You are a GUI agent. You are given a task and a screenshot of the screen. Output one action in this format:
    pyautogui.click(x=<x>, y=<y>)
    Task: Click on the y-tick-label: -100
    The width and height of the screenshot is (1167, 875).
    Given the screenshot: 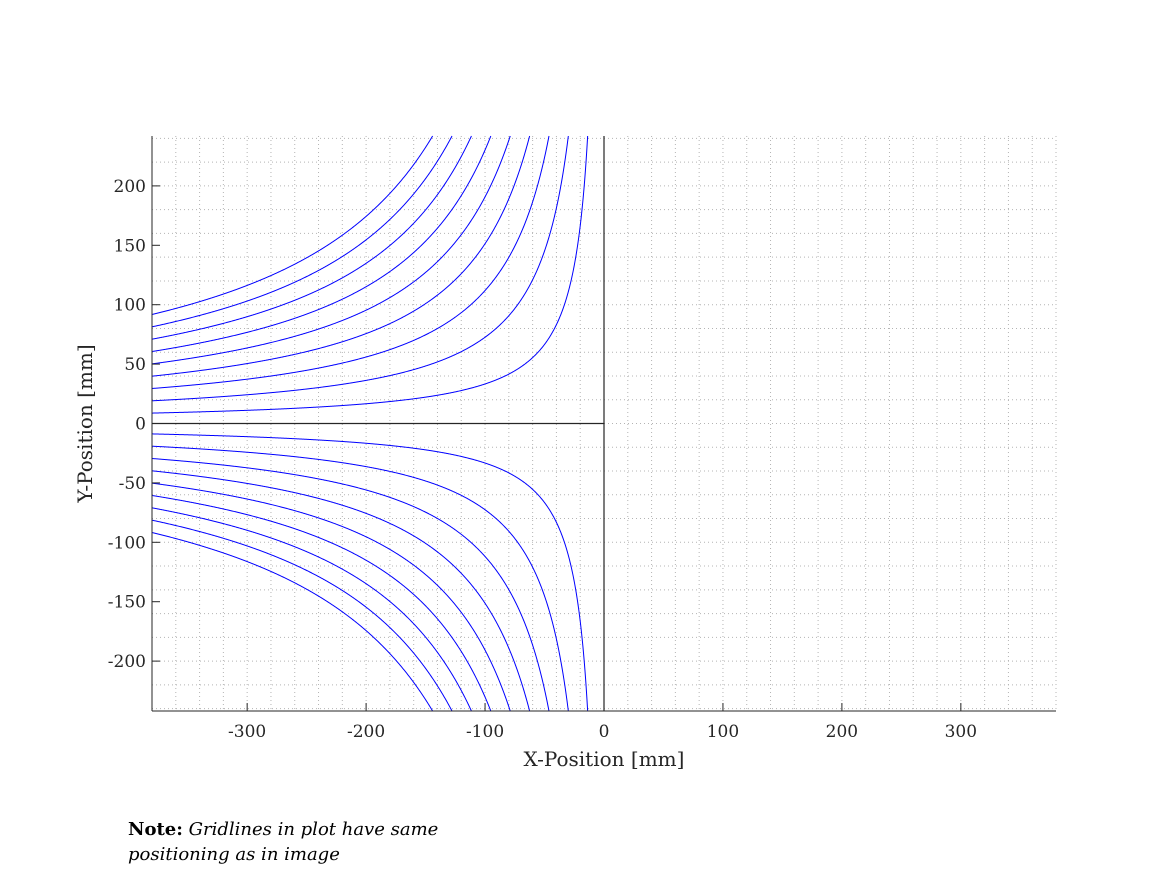 What is the action you would take?
    pyautogui.click(x=127, y=543)
    